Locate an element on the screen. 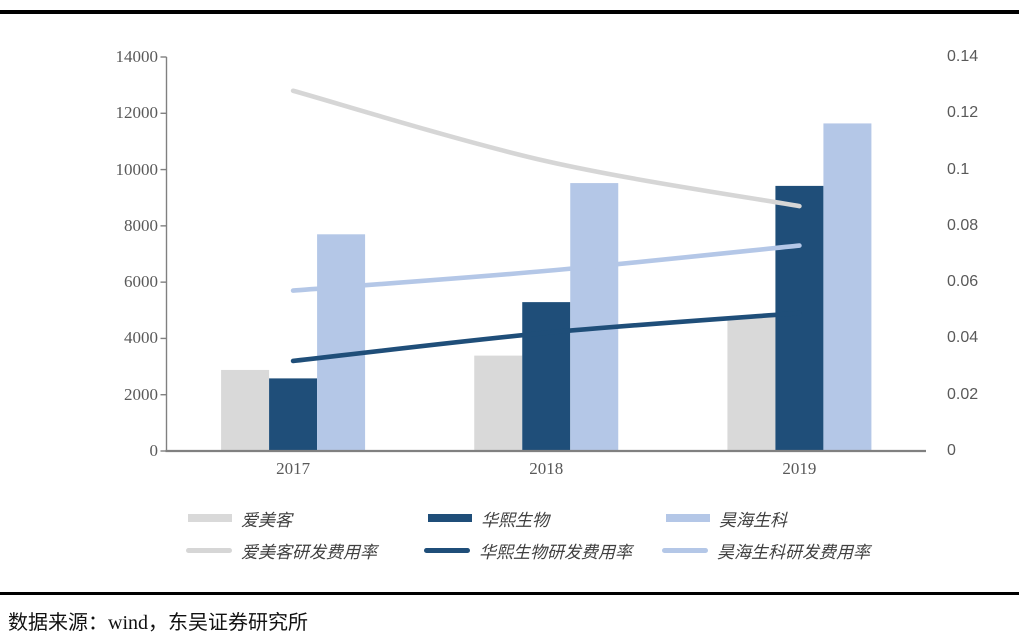  legend-item-bar-2: 昊海生科 is located at coordinates (726, 519).